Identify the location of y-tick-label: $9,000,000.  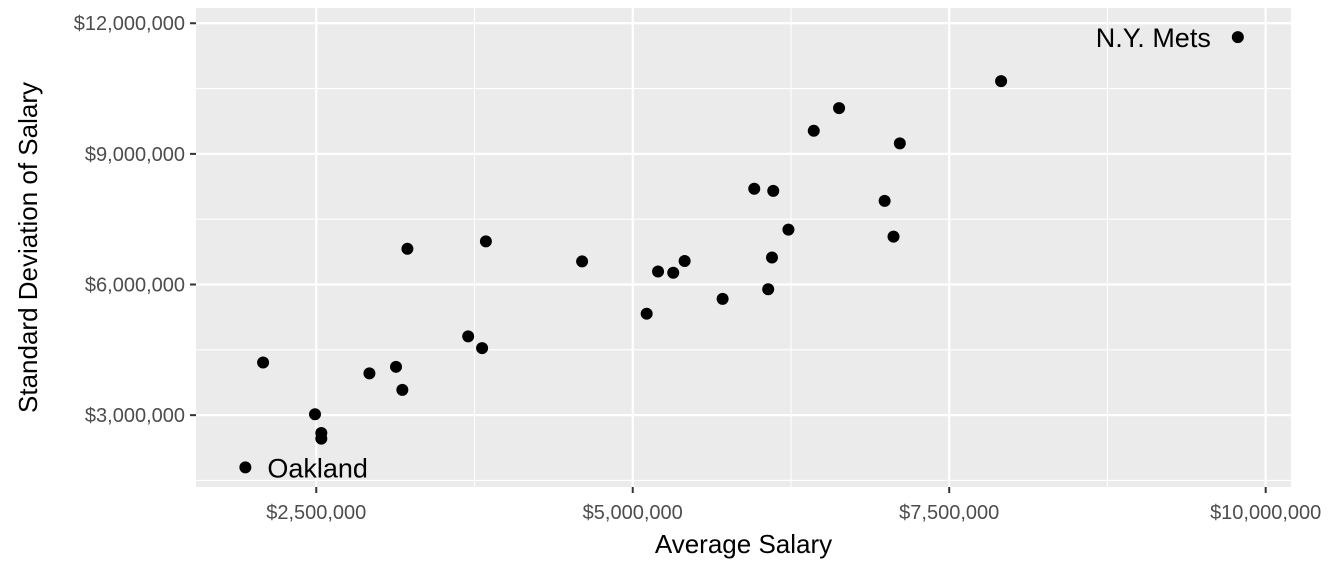
(135, 155).